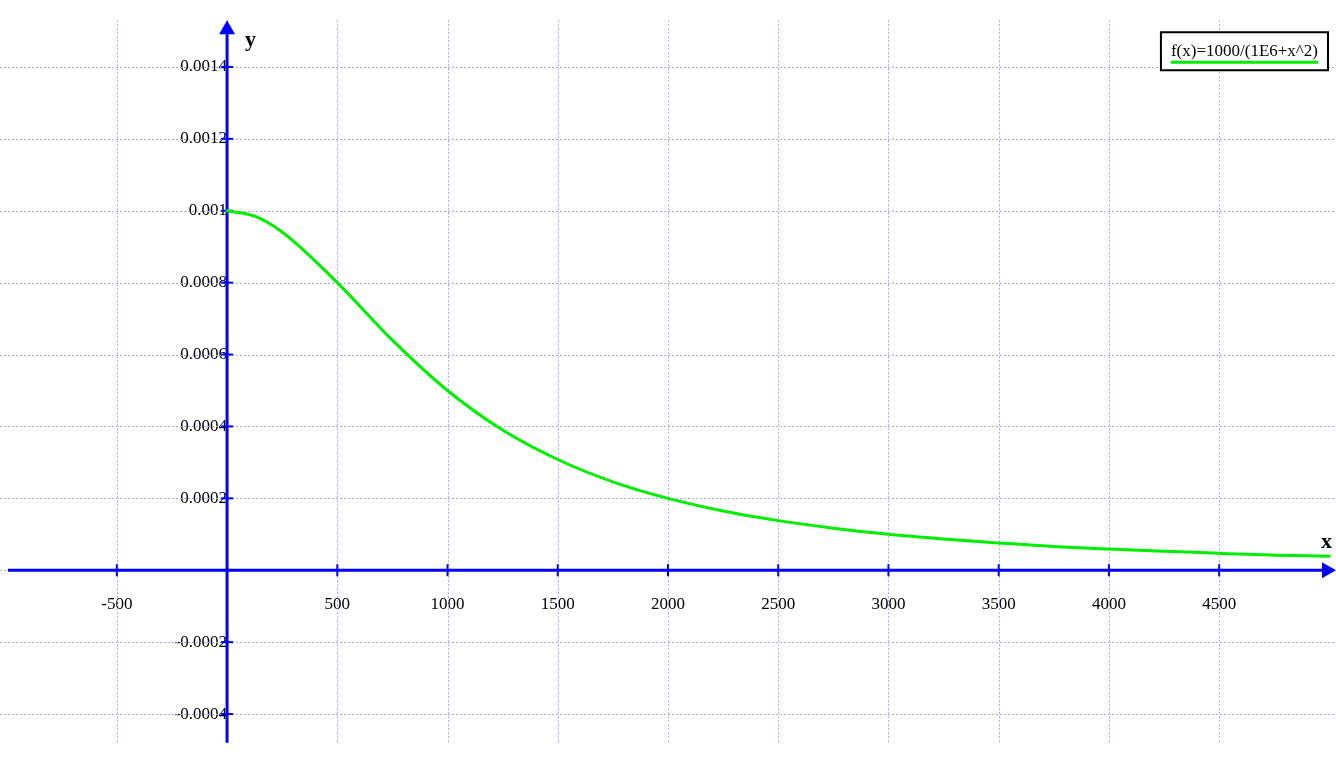 The height and width of the screenshot is (763, 1336). Describe the element at coordinates (204, 497) in the screenshot. I see `y-tick-label: 0.0002` at that location.